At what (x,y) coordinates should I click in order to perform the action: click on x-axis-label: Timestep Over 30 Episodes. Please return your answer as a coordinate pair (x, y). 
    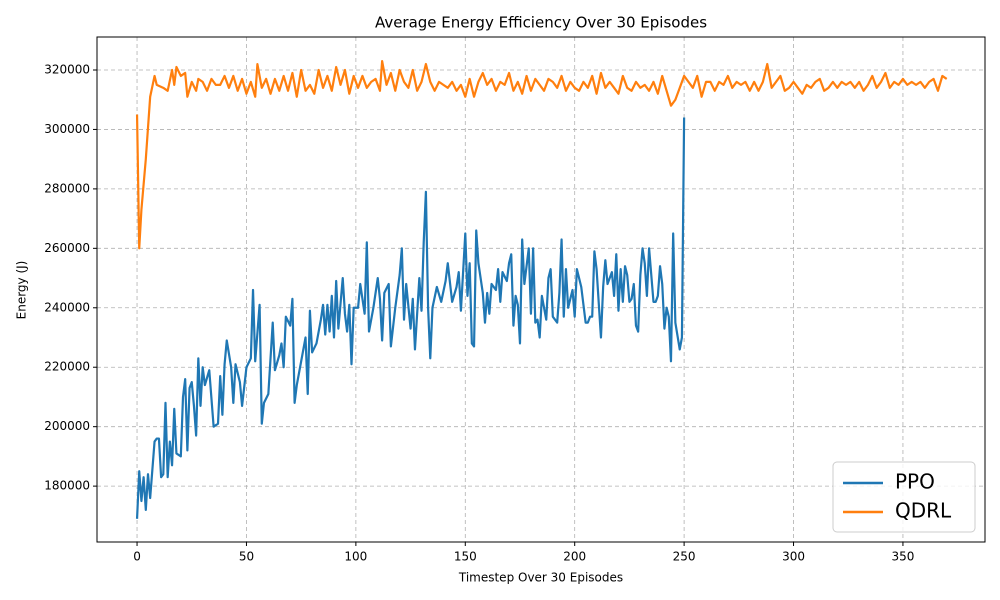
    Looking at the image, I should click on (540, 578).